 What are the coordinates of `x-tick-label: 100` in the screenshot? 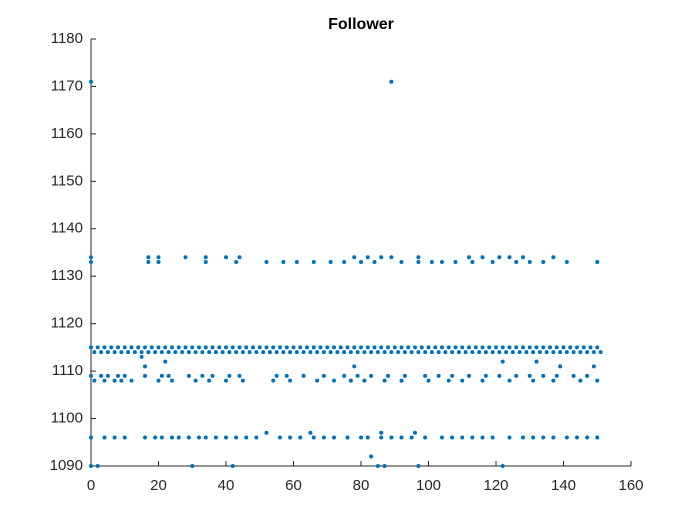 It's located at (428, 485).